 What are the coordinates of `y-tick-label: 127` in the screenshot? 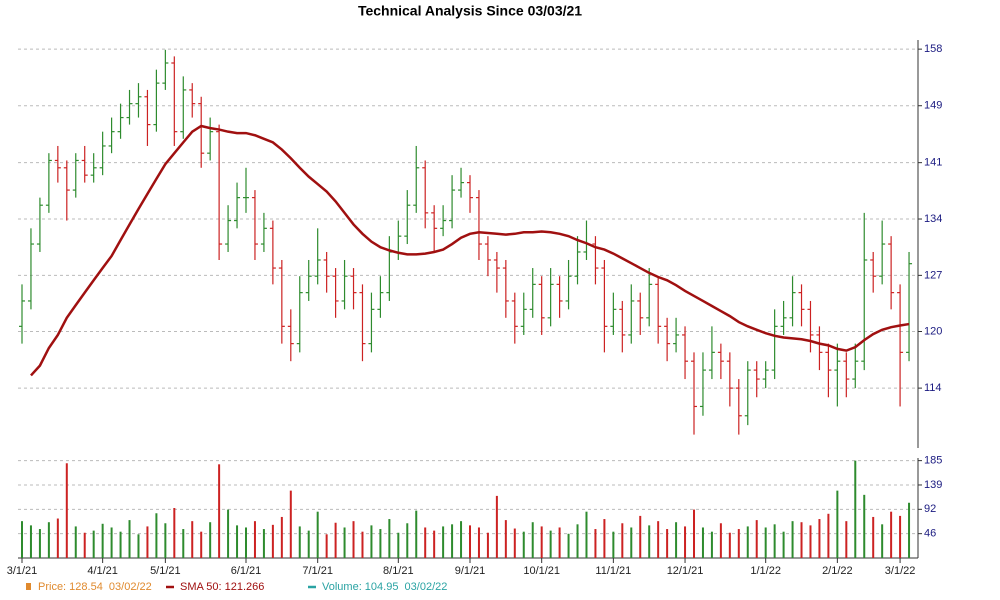 It's located at (933, 275).